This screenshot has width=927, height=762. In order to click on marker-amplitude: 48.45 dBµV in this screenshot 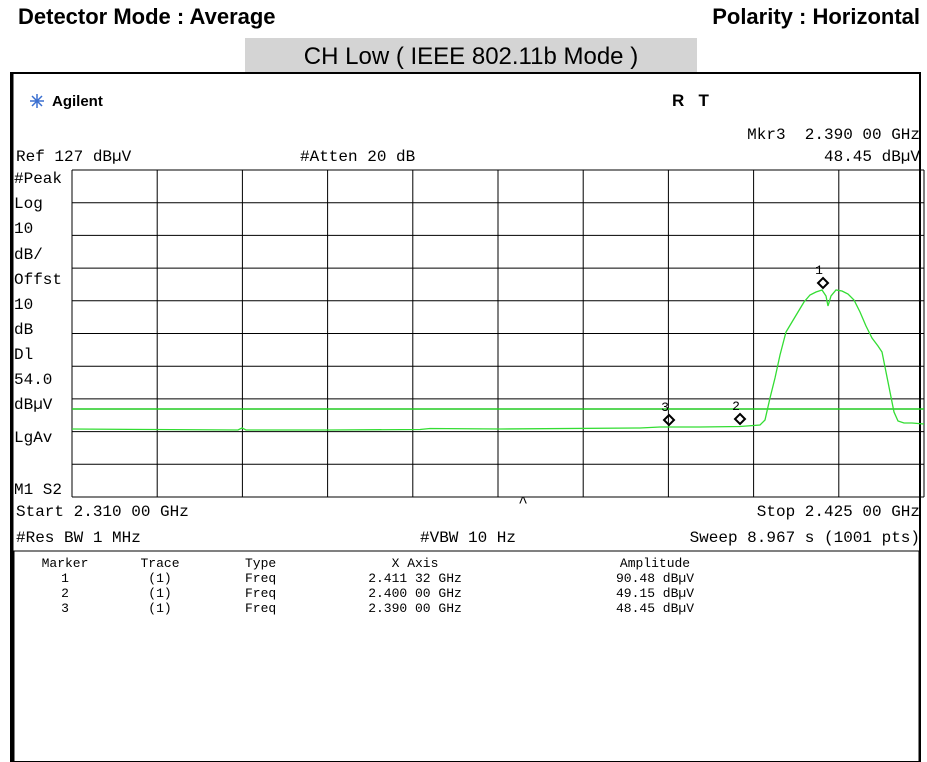, I will do `click(872, 157)`.